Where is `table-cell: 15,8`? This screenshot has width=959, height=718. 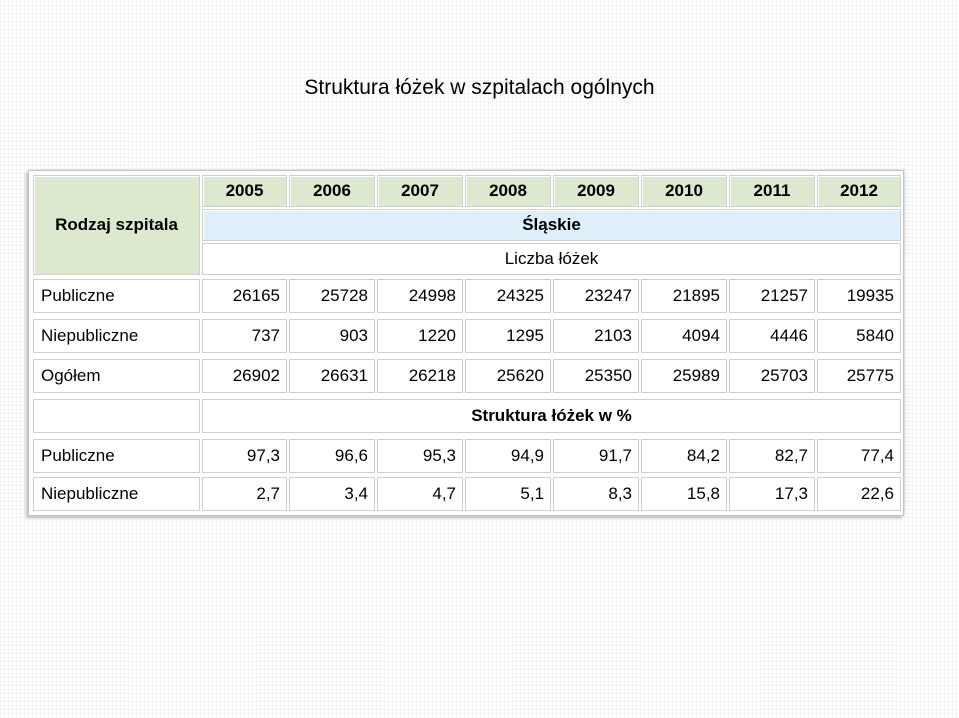
table-cell: 15,8 is located at coordinates (684, 494).